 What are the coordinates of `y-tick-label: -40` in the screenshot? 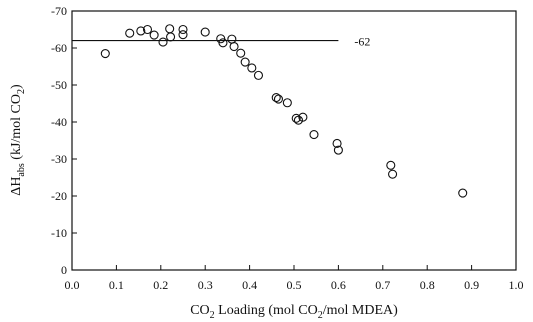 It's located at (59, 122).